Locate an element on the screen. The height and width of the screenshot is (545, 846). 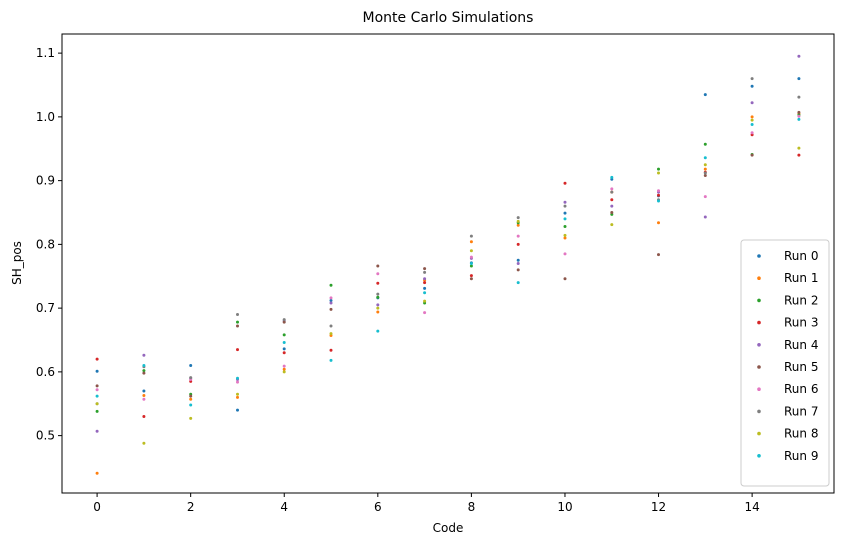
legend-label: Run 6 is located at coordinates (801, 389).